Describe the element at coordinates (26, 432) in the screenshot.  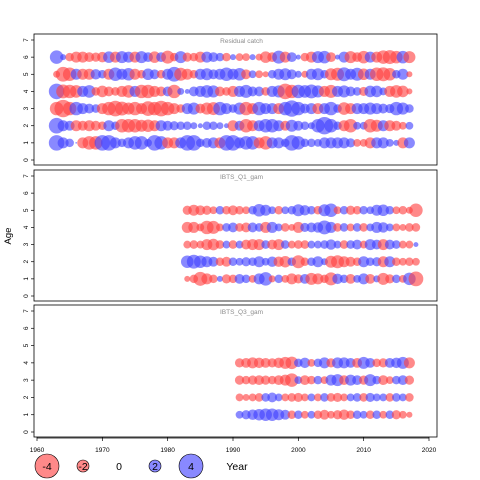
I see `y-tick-label: 0` at that location.